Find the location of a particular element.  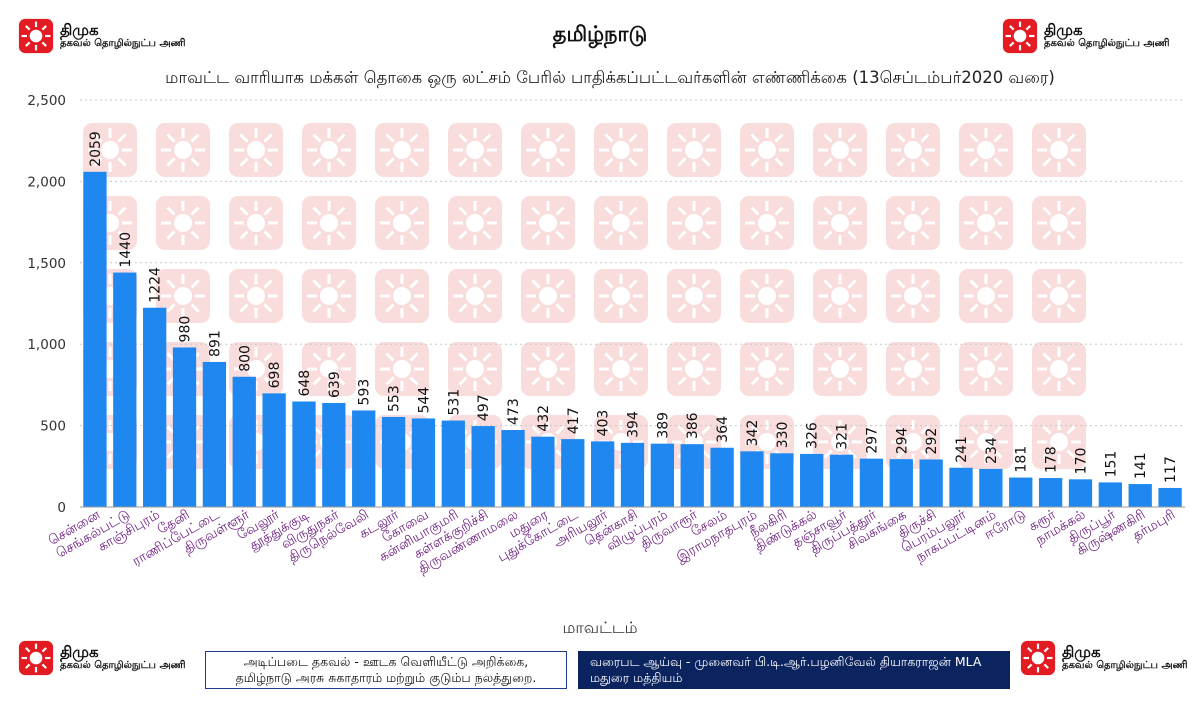

bar-value-label: 394 is located at coordinates (634, 424).